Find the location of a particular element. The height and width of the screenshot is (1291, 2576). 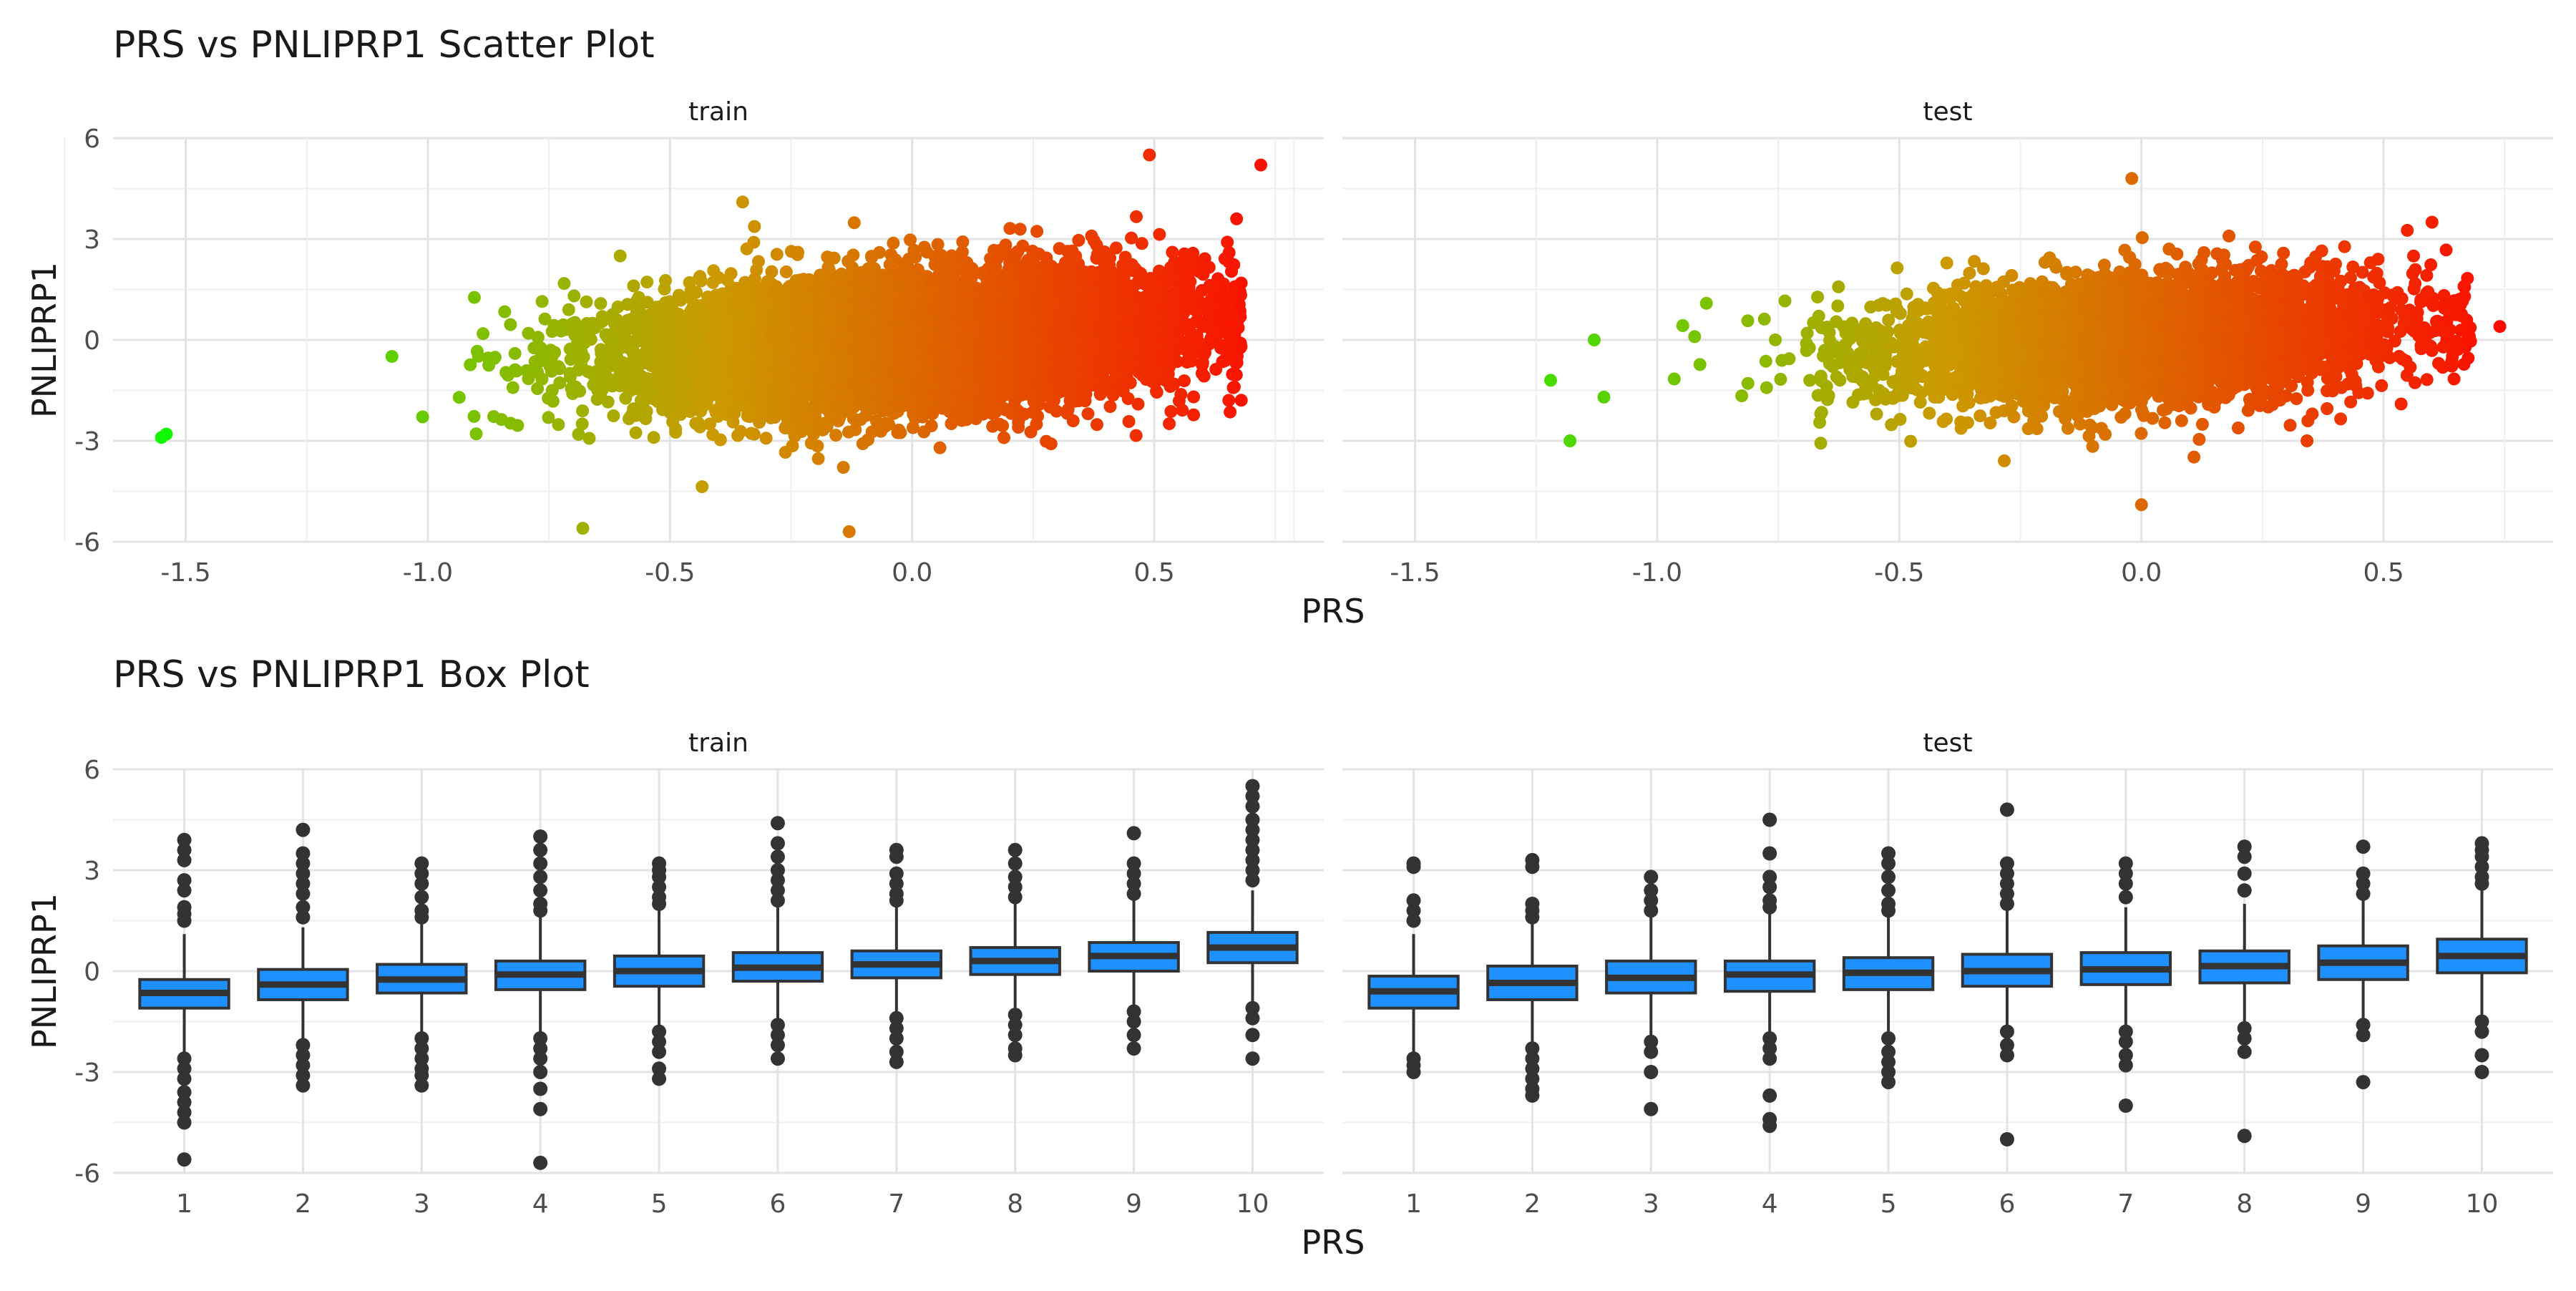

box-plot-title: PRS vs PNLIPRP1 Box Plot is located at coordinates (351, 674).